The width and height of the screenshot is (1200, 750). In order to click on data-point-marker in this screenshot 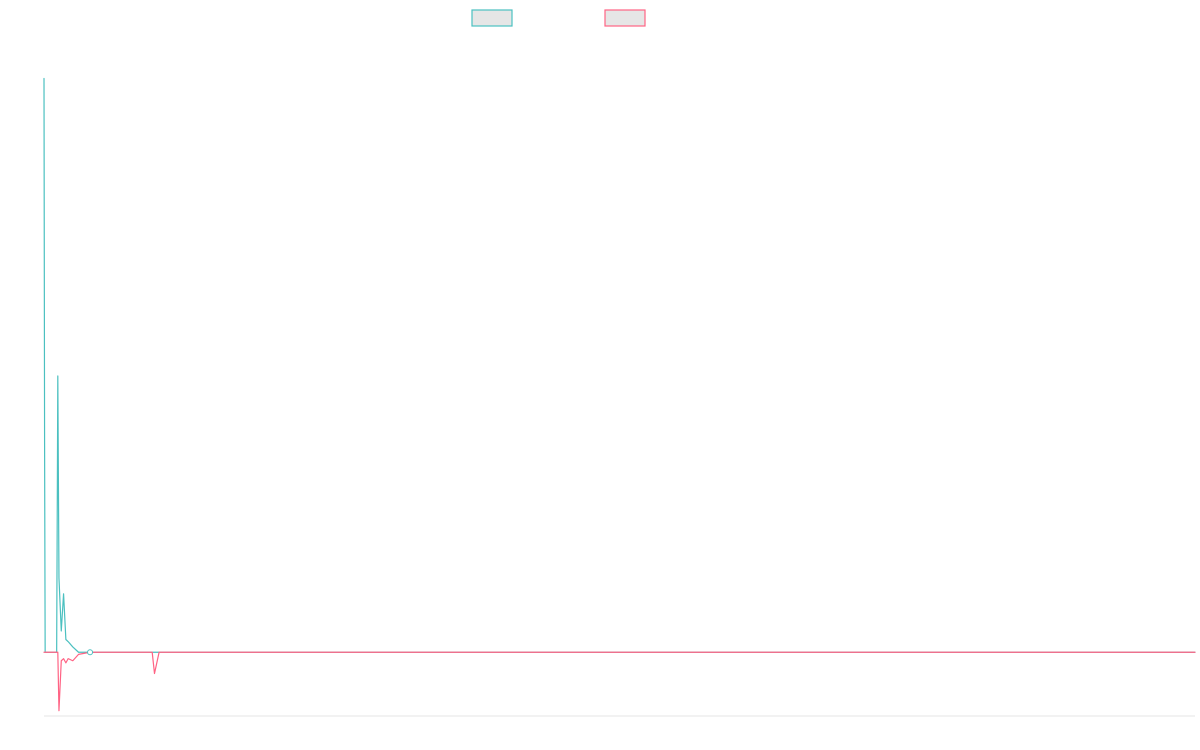, I will do `click(90, 652)`.